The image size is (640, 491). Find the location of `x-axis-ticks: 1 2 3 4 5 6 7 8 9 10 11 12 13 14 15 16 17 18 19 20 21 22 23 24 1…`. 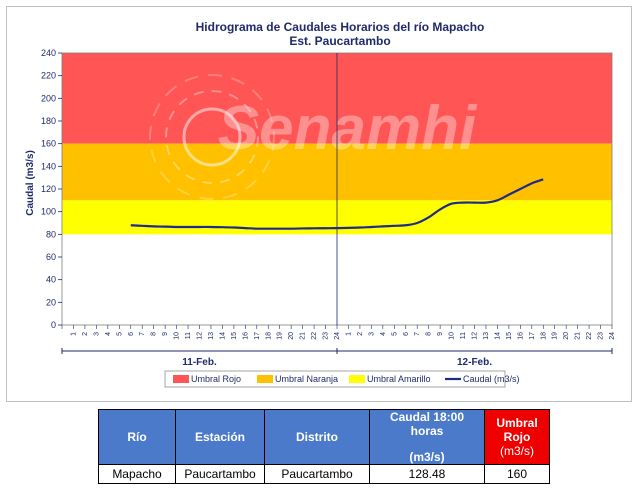

x-axis-ticks: 1 2 3 4 5 6 7 8 9 10 11 12 13 14 15 16 17 18 19 20 21 22 23 24 1… is located at coordinates (338, 332).